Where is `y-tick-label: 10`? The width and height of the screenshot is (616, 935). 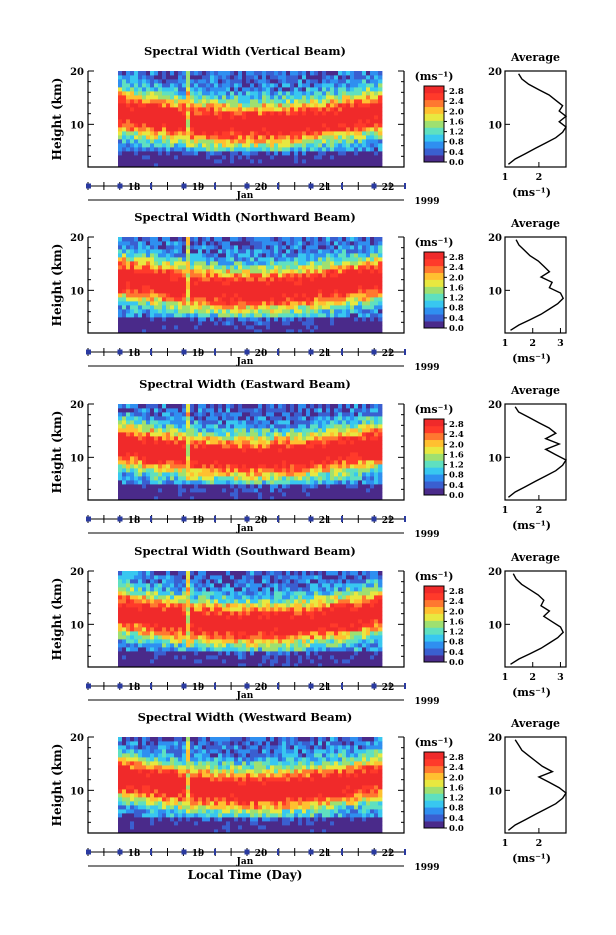
y-tick-label: 10 is located at coordinates (77, 125).